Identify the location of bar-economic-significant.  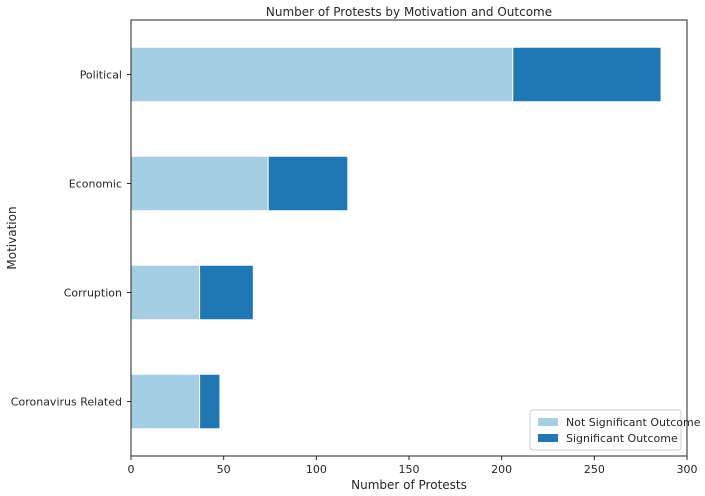
(308, 183).